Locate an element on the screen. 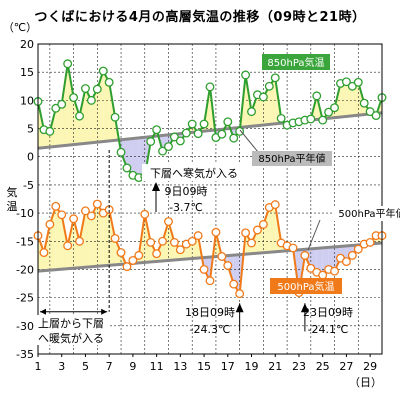 The height and width of the screenshot is (400, 400). x-tick-label: 1 is located at coordinates (38, 366).